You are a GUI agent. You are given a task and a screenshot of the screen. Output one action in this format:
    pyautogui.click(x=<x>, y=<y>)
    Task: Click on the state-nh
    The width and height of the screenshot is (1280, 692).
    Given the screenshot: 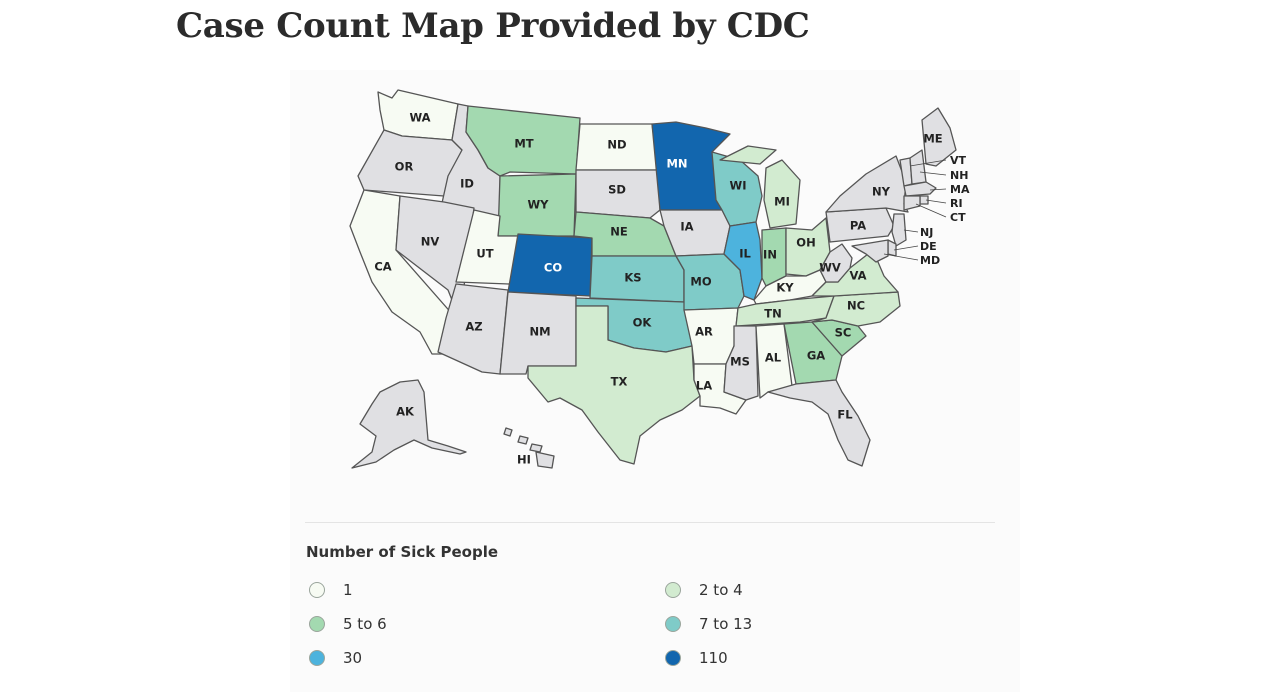 What is the action you would take?
    pyautogui.click(x=918, y=167)
    